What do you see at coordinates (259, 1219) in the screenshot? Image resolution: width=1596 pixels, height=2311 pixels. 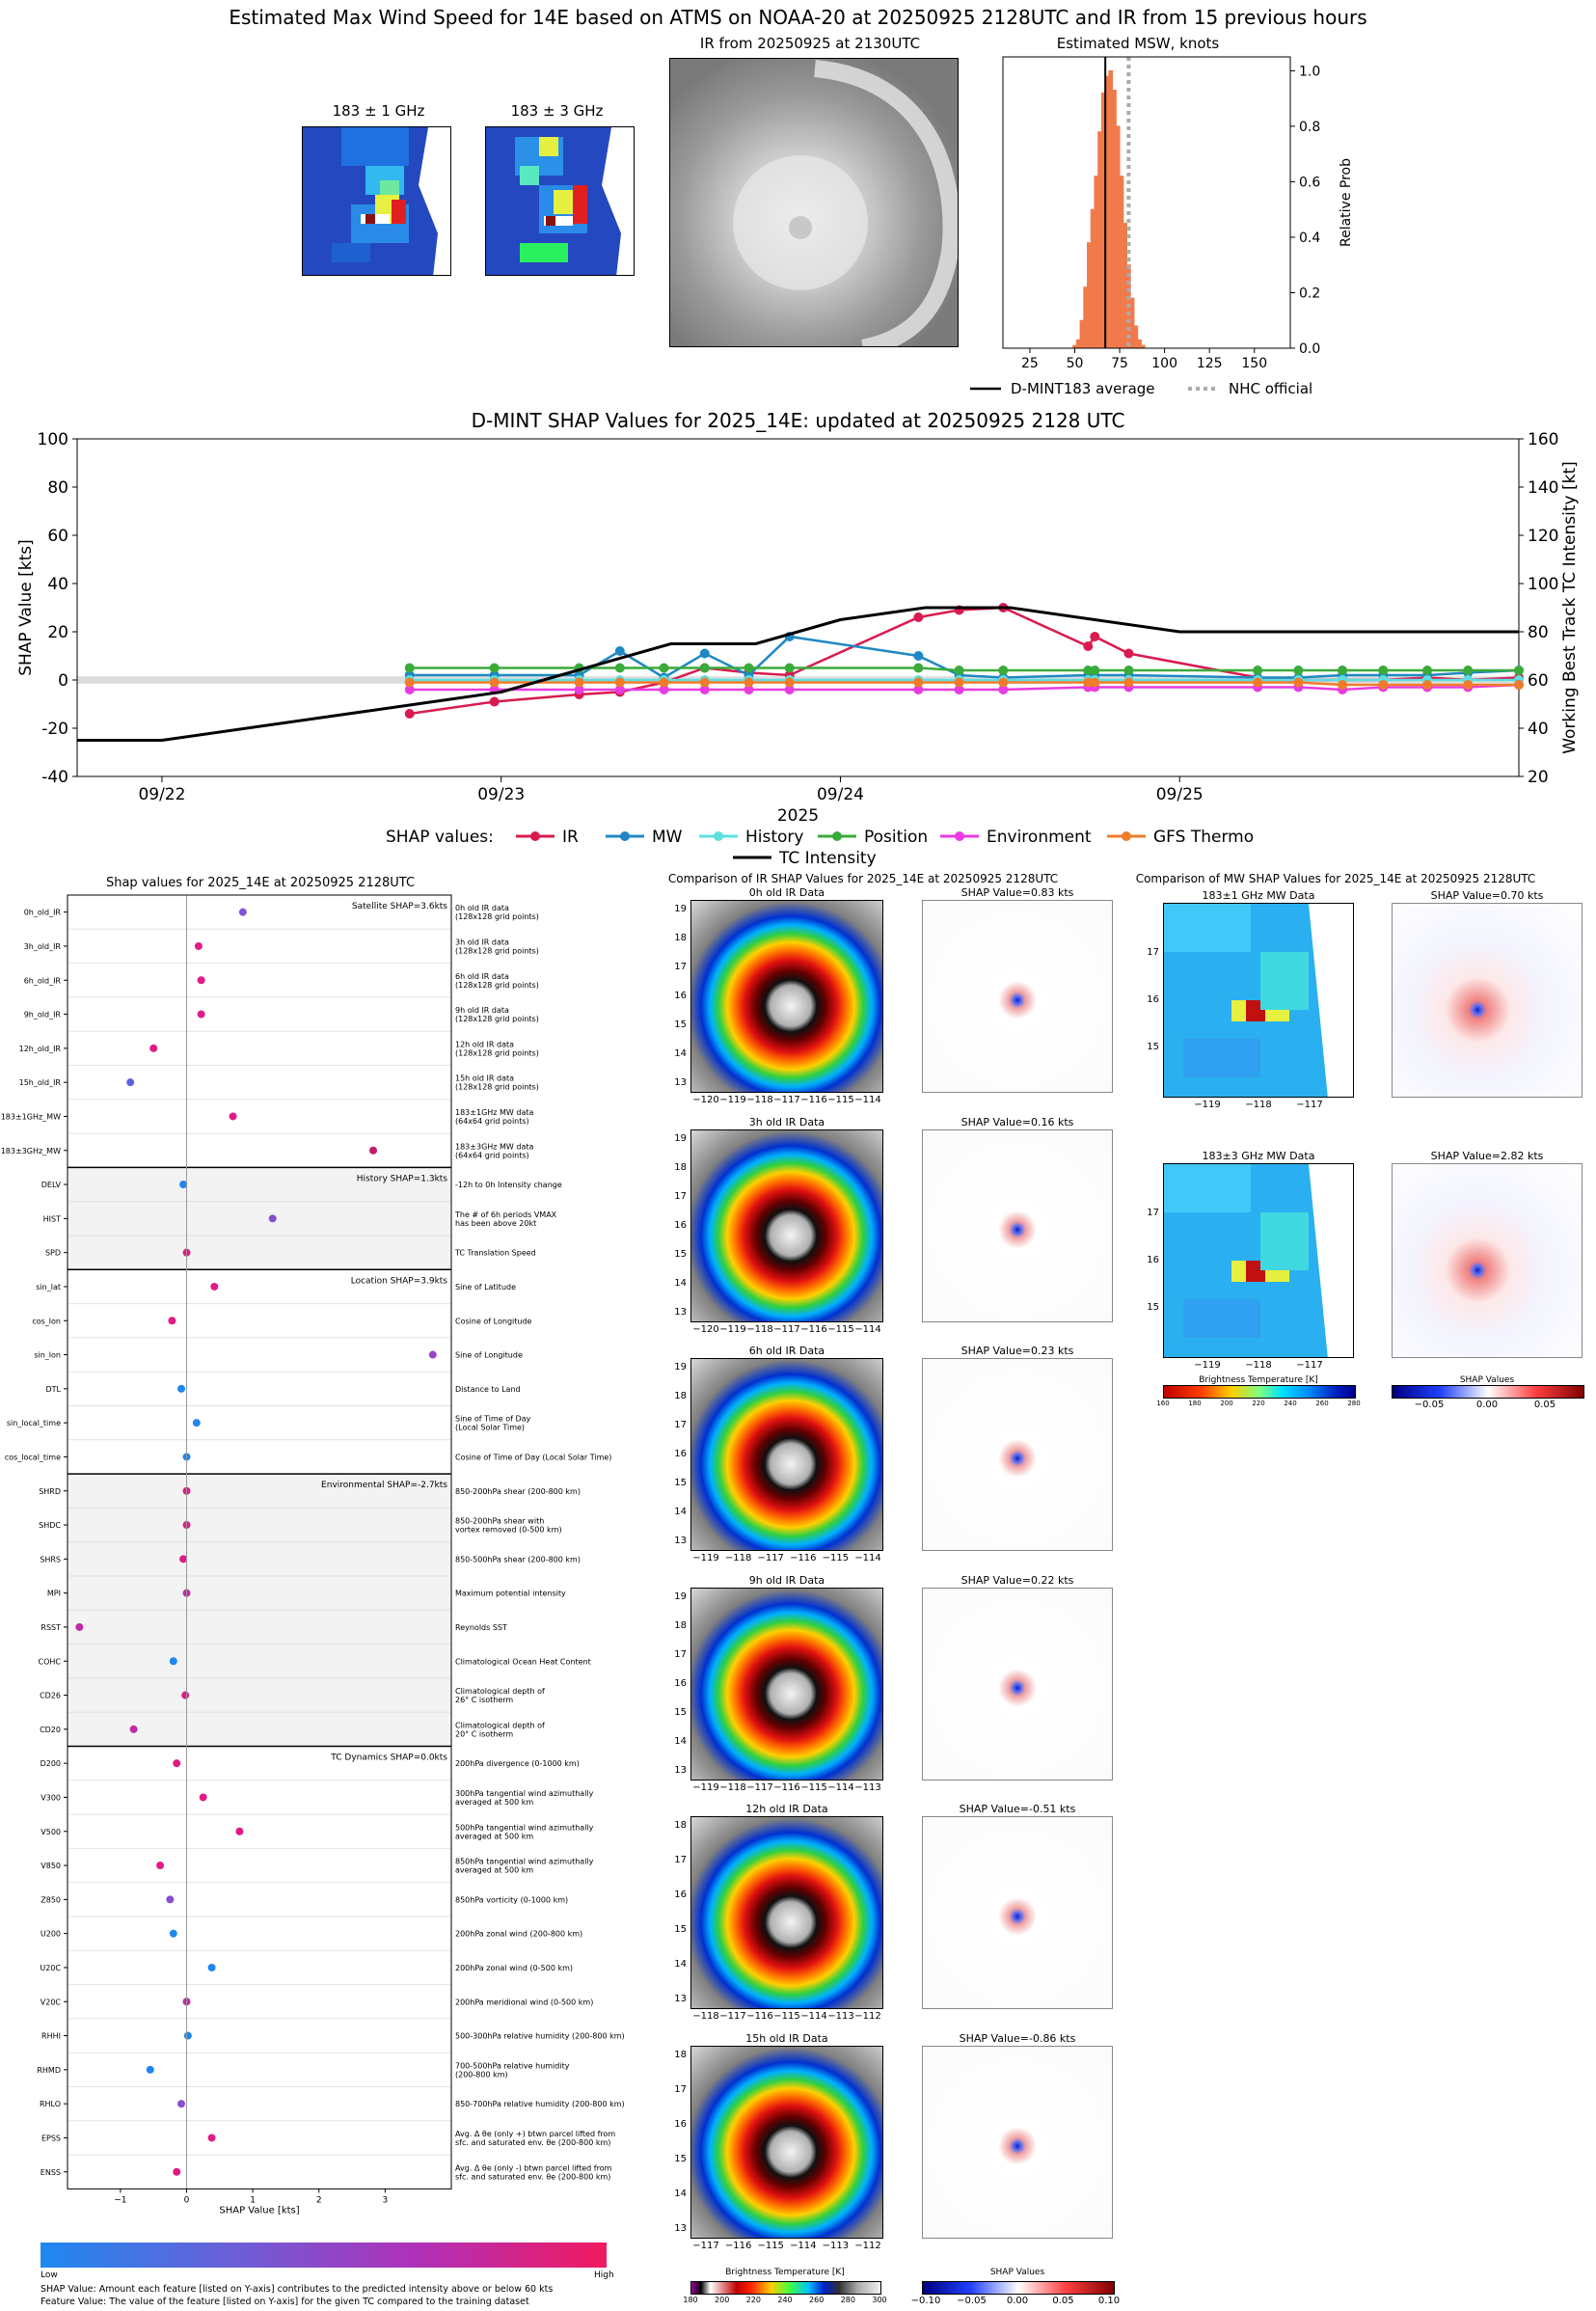 I see `group-shade` at bounding box center [259, 1219].